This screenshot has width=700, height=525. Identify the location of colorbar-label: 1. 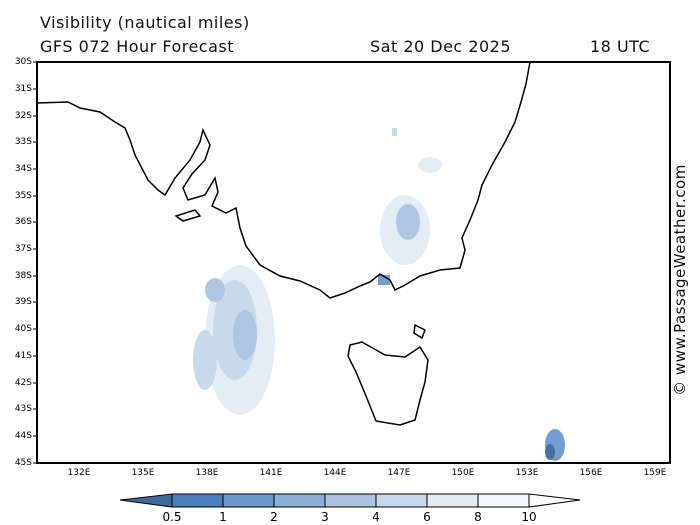
(223, 517).